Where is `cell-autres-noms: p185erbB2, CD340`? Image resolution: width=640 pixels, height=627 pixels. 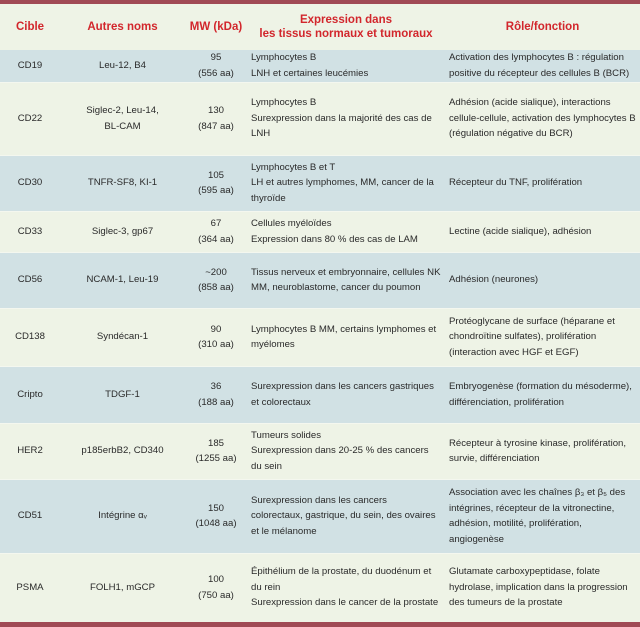
cell-autres-noms: p185erbB2, CD340 is located at coordinates (122, 451).